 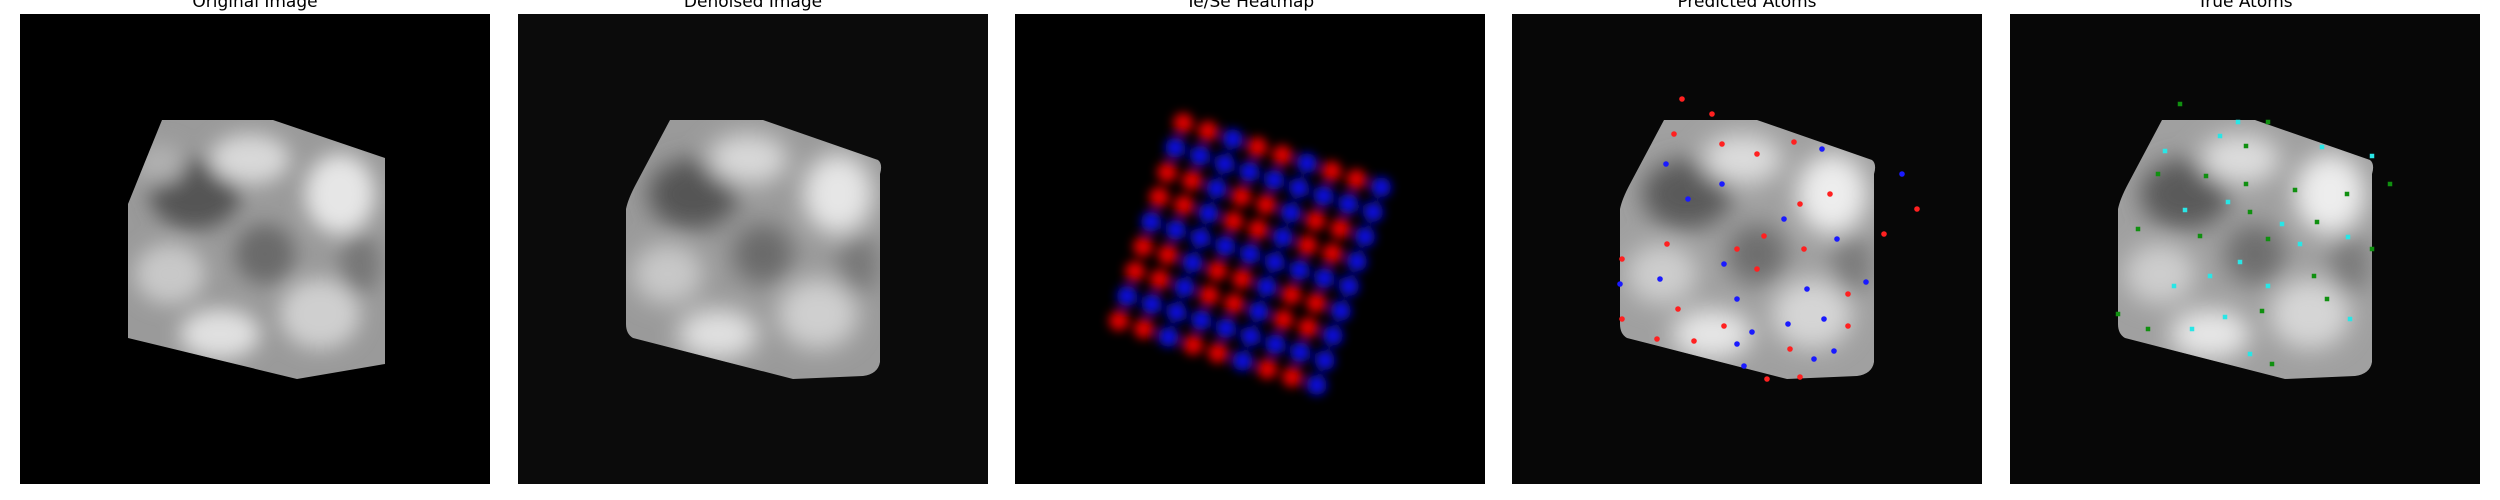 What do you see at coordinates (1250, 6) in the screenshot?
I see `panel-title: Te/Se Heatmap` at bounding box center [1250, 6].